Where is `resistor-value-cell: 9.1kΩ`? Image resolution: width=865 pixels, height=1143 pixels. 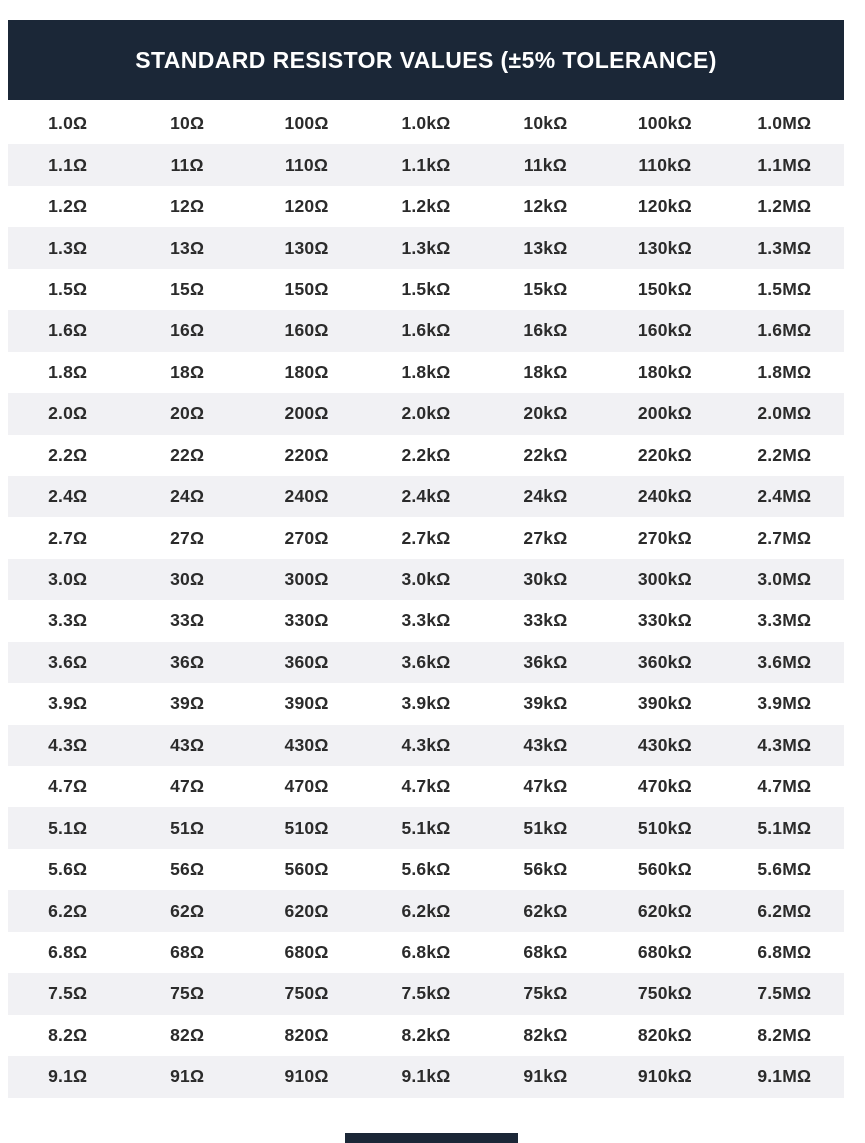
resistor-value-cell: 9.1kΩ is located at coordinates (426, 1076).